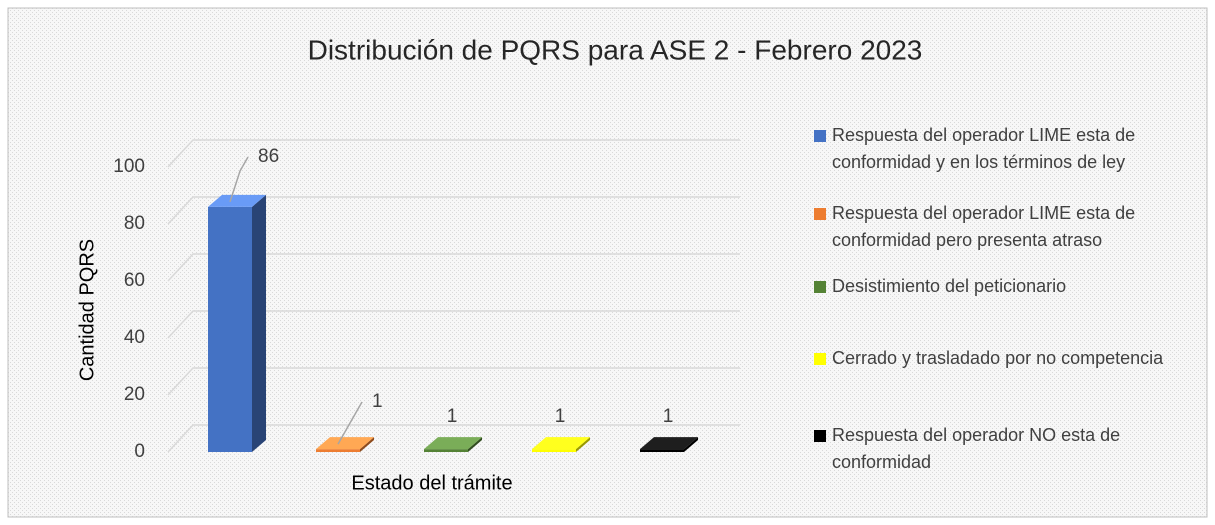 This screenshot has width=1215, height=525. What do you see at coordinates (134, 337) in the screenshot?
I see `y-tick-label: 40` at bounding box center [134, 337].